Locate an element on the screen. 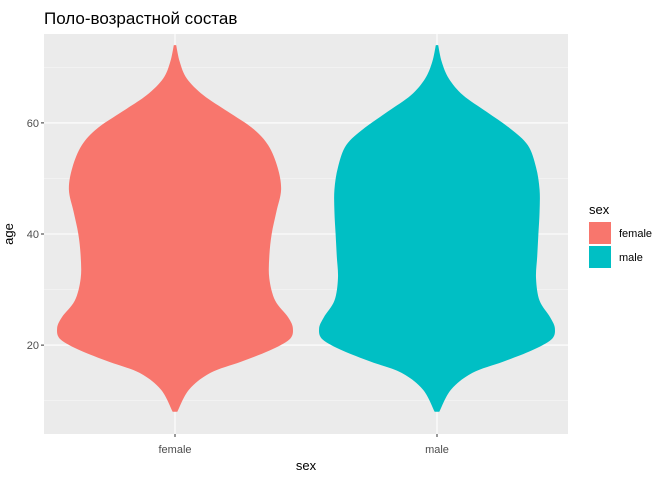  y-tick-label: 60 is located at coordinates (33, 124).